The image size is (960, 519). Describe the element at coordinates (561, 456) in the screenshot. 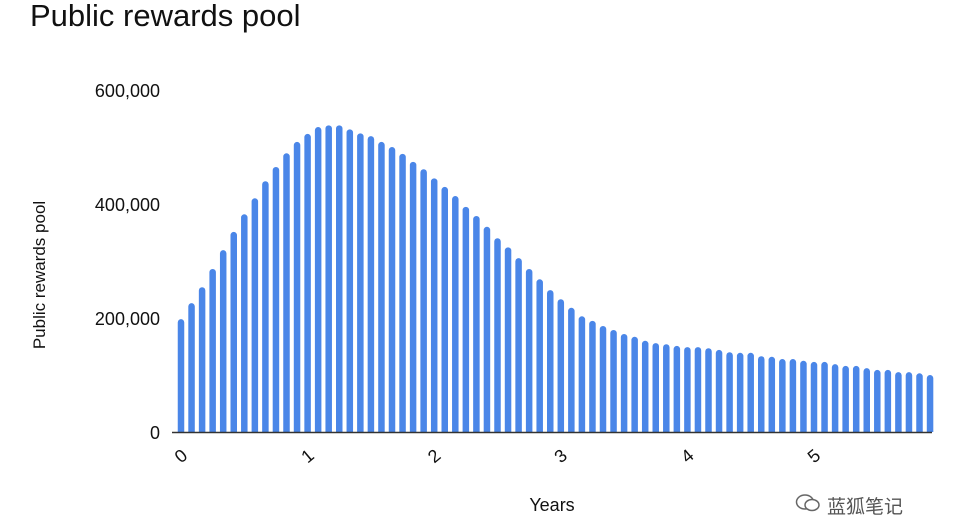

I see `x-tick-label: 3` at that location.